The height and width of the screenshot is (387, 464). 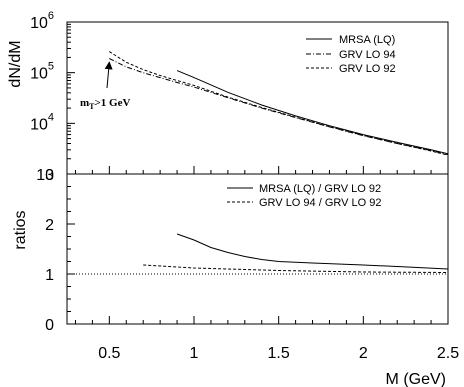 I want to click on top-y-tick-label: 10⁴, so click(x=42, y=122).